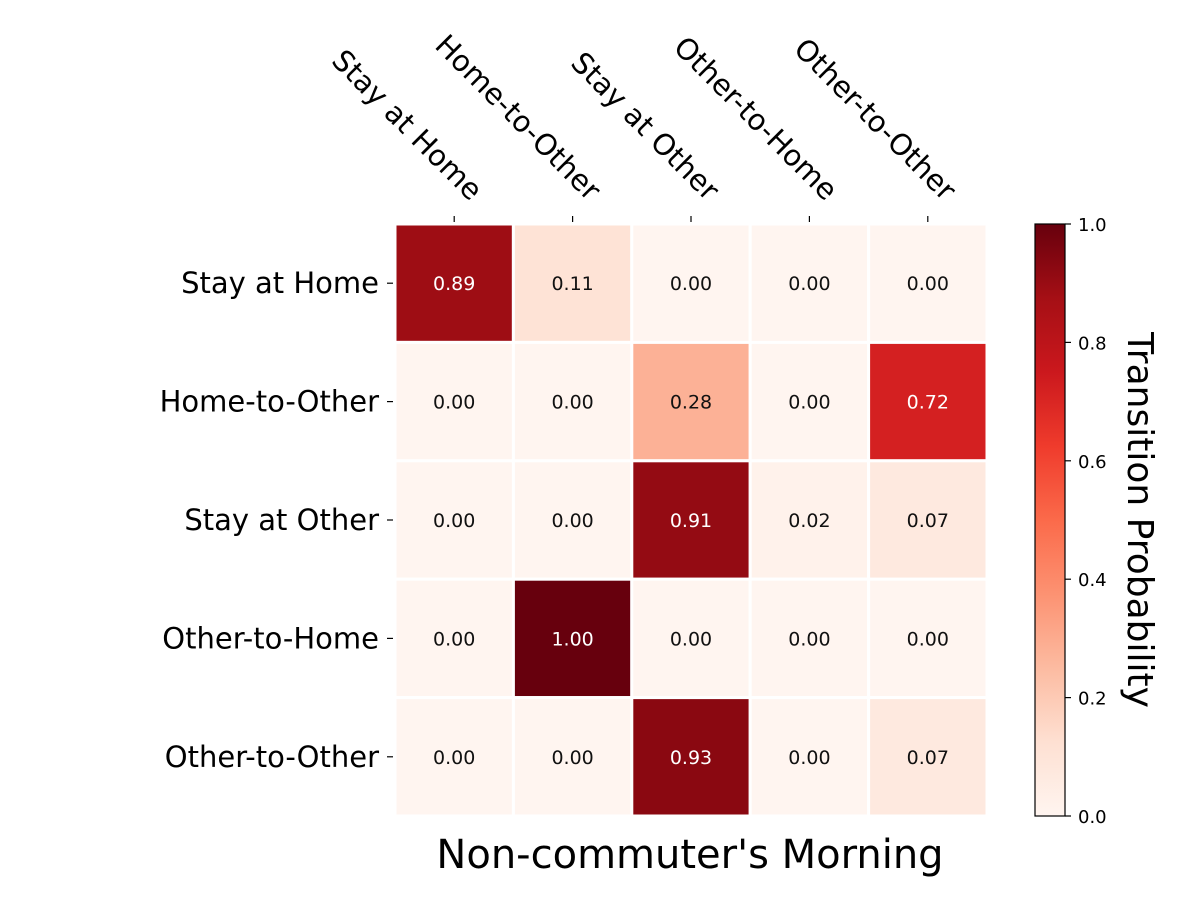  What do you see at coordinates (269, 402) in the screenshot?
I see `y-tick-label: Home-to-Other` at bounding box center [269, 402].